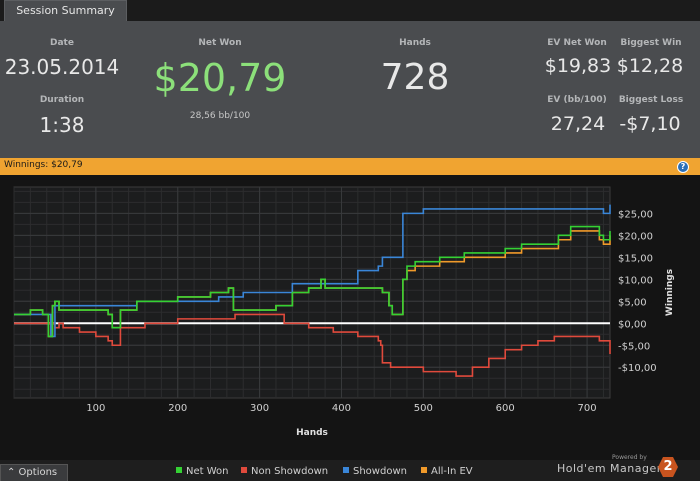 This screenshot has width=700, height=481. I want to click on legend-showdown: Showdown, so click(375, 471).